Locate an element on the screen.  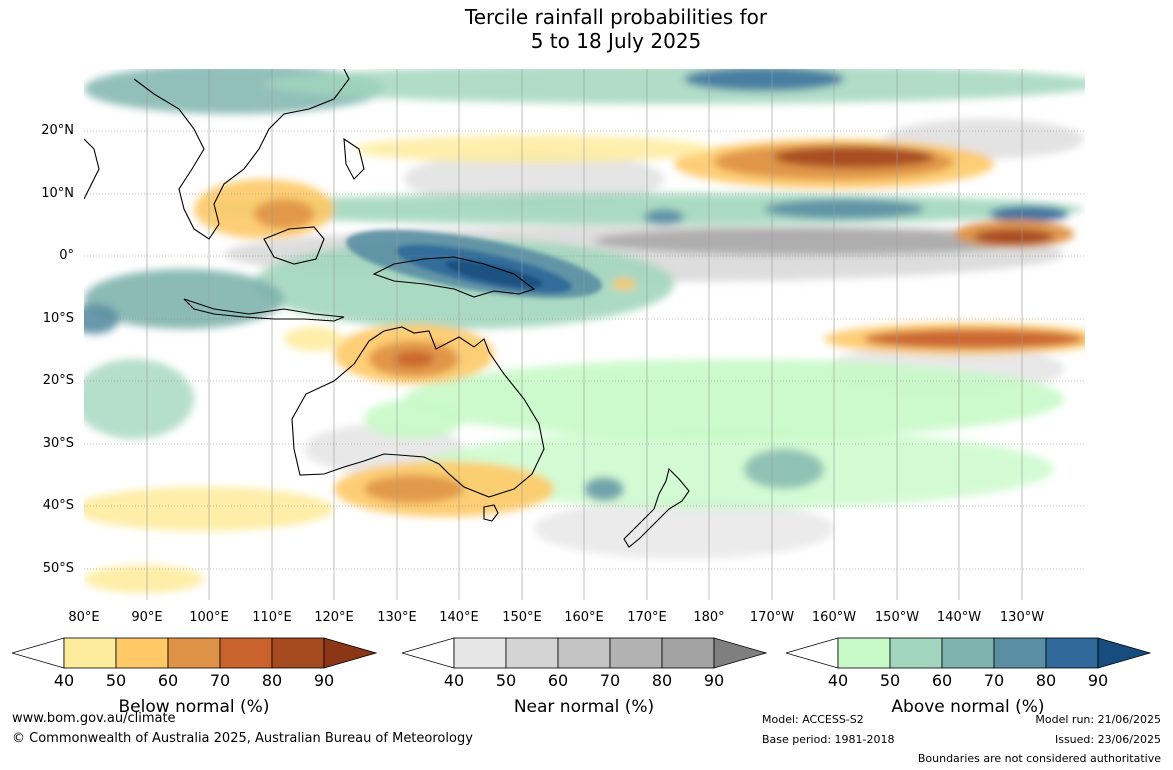
above-tick-50: 50 is located at coordinates (890, 680).